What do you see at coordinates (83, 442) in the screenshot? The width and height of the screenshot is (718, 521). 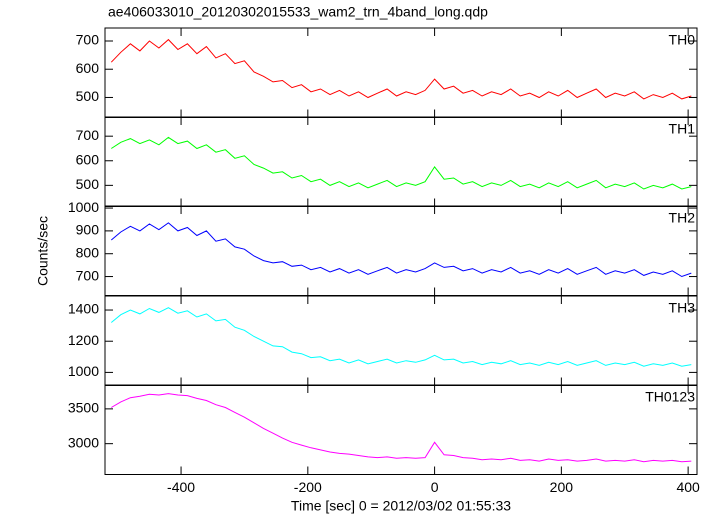 I see `y-tick-label: 3000` at bounding box center [83, 442].